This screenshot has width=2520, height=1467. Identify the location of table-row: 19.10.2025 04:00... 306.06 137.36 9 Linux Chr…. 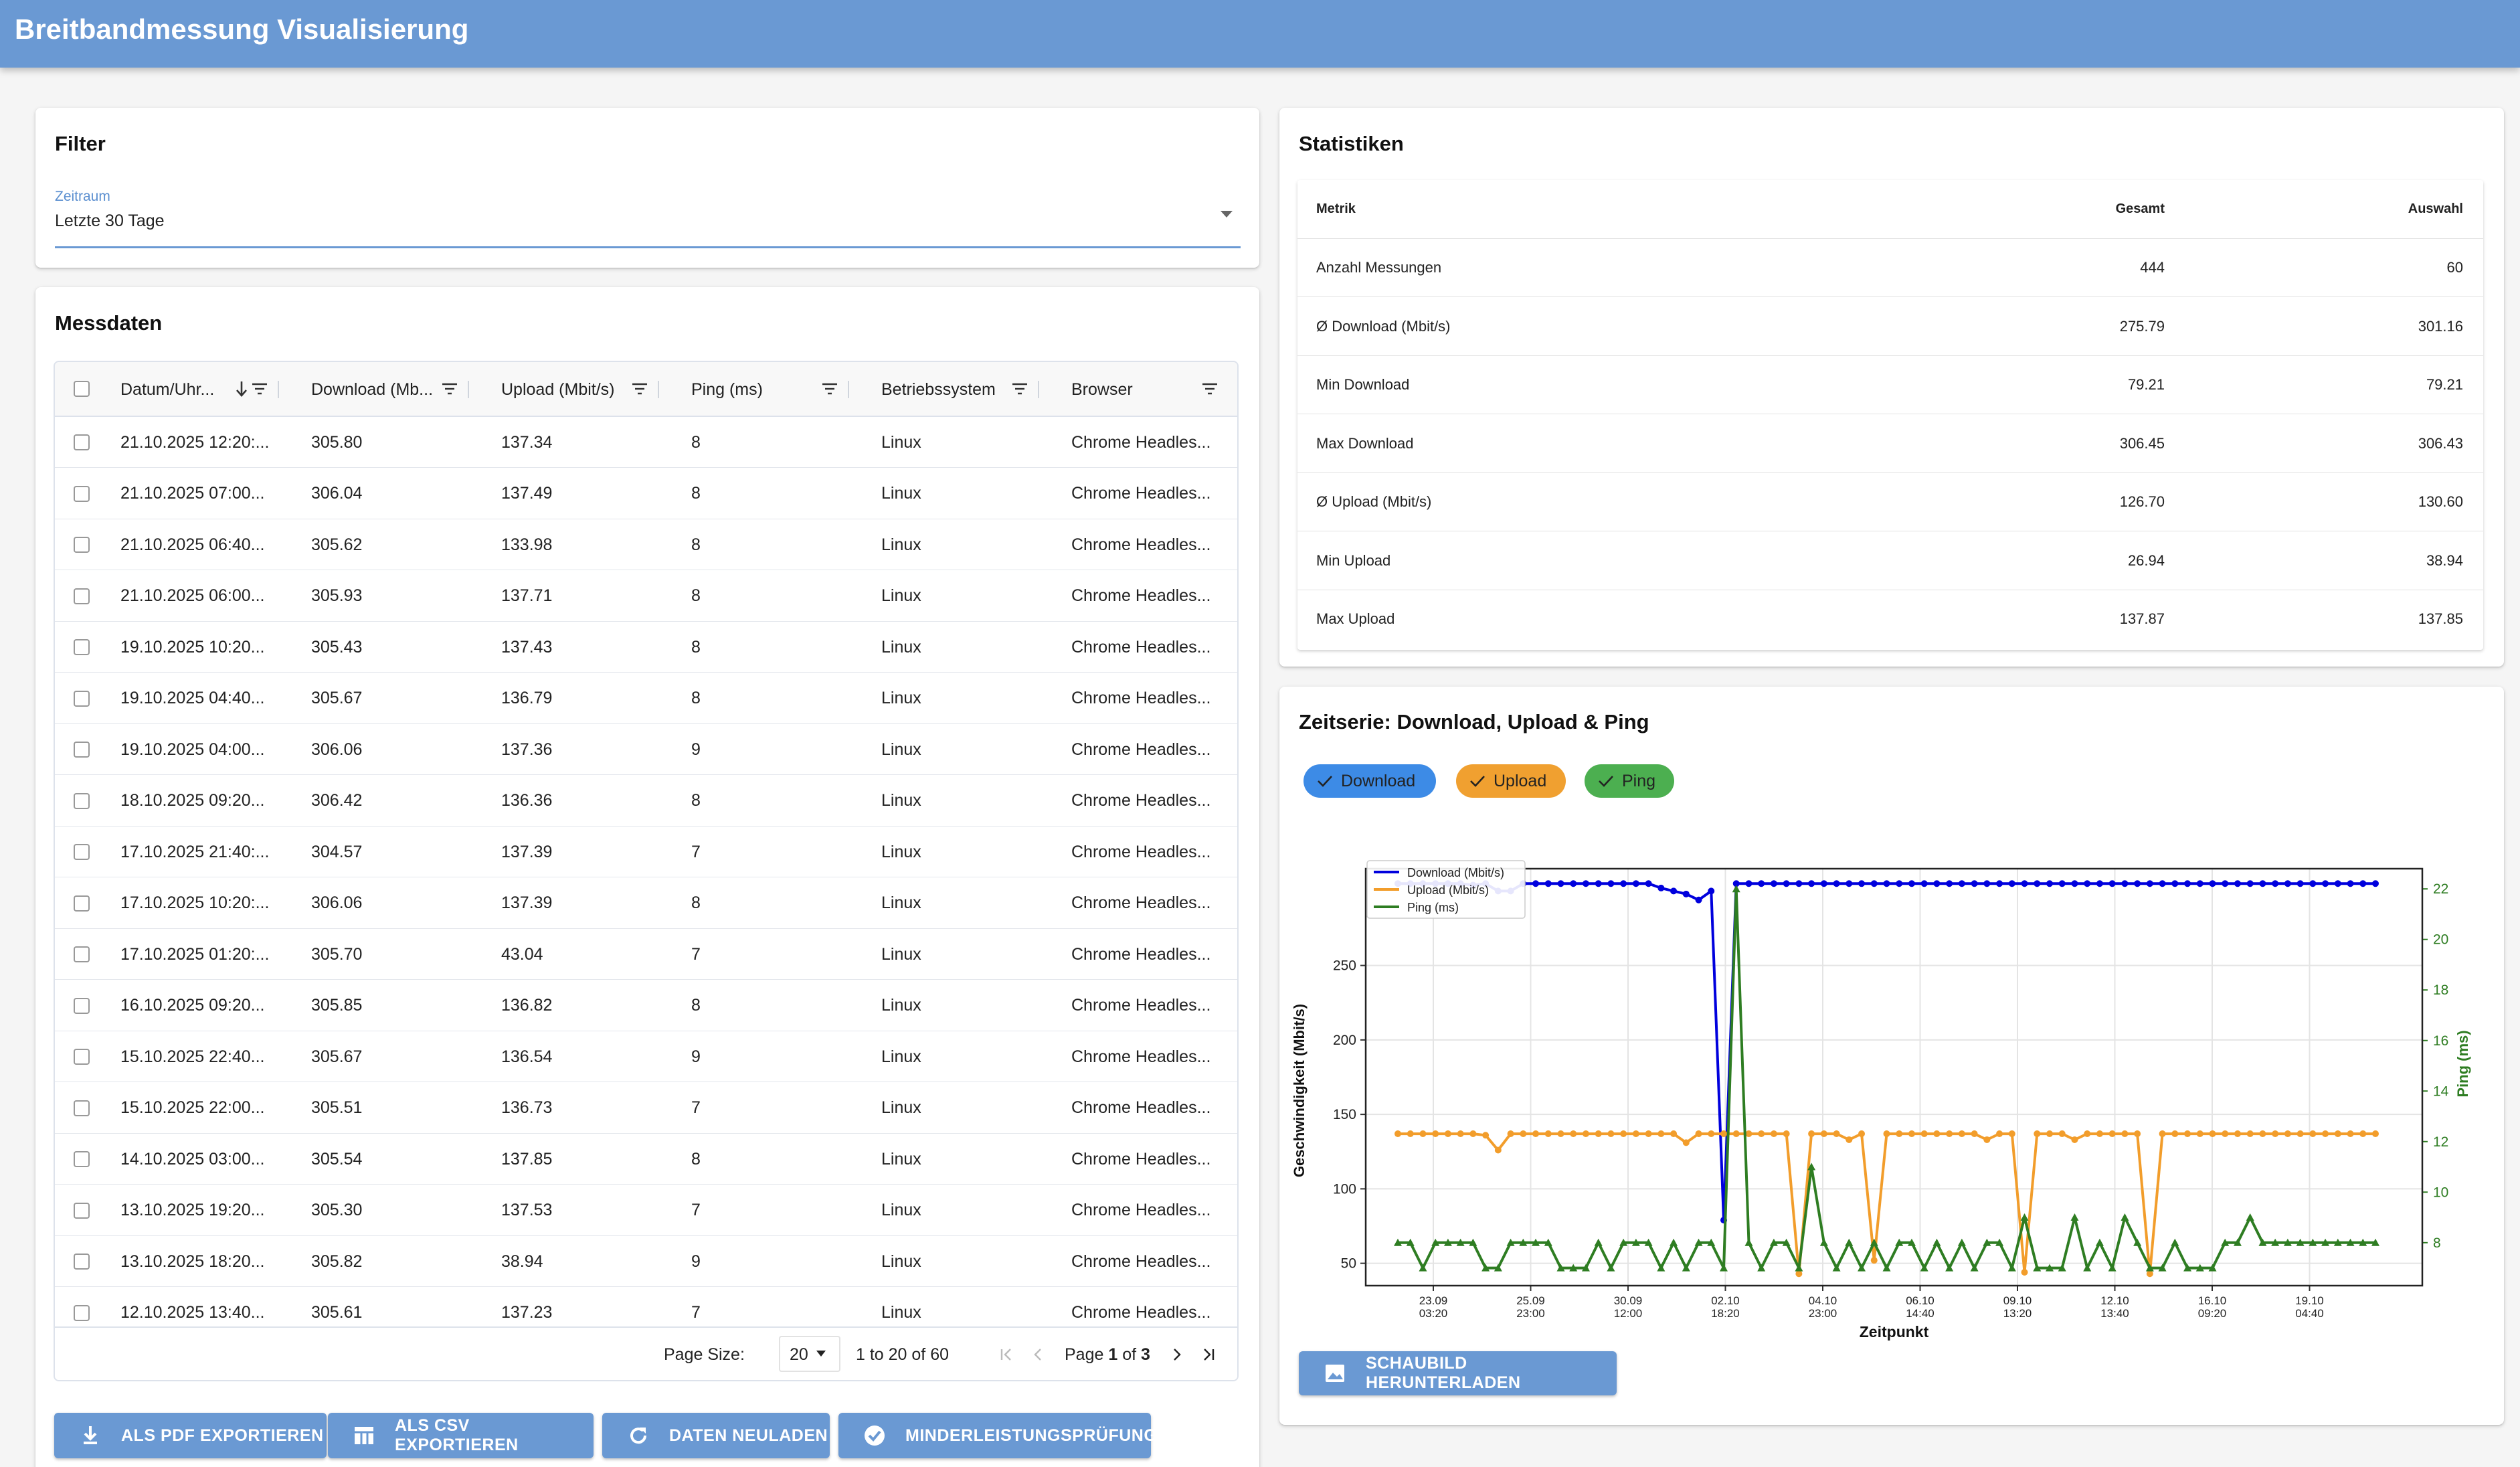
(646, 749).